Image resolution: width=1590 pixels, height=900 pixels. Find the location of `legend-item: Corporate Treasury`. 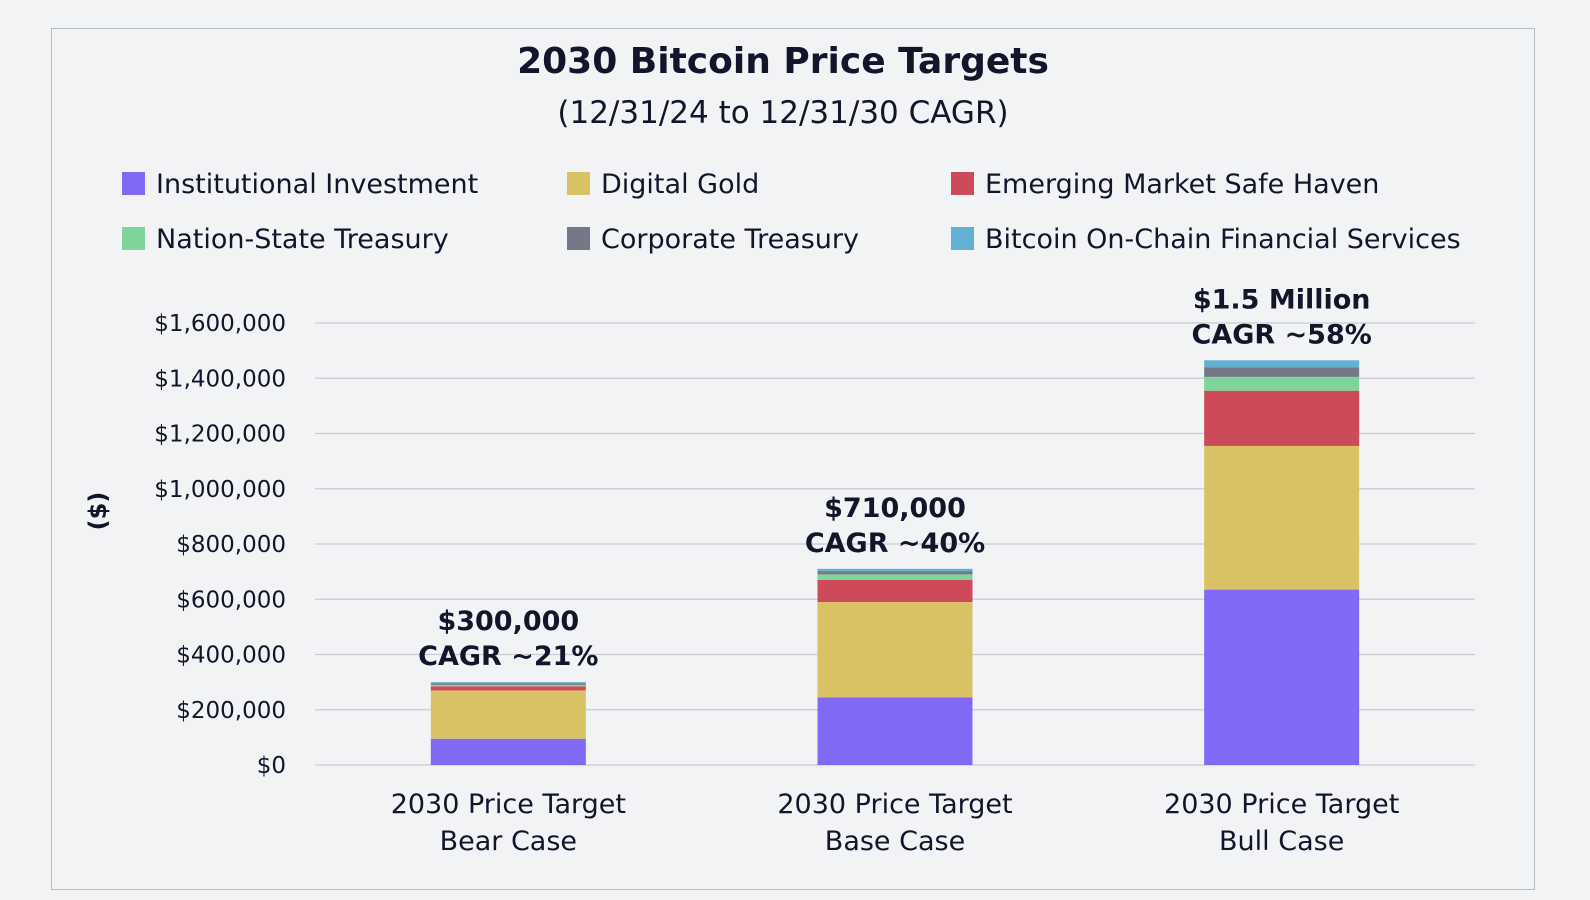

legend-item: Corporate Treasury is located at coordinates (713, 239).